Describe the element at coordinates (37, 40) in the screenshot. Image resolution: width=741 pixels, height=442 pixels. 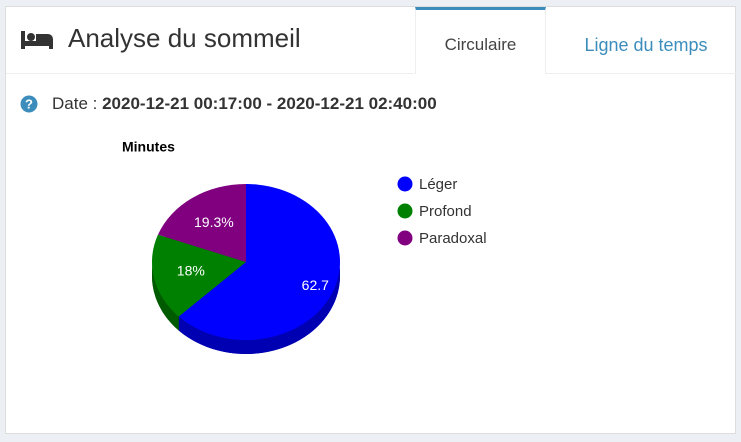
I see `bed-icon` at that location.